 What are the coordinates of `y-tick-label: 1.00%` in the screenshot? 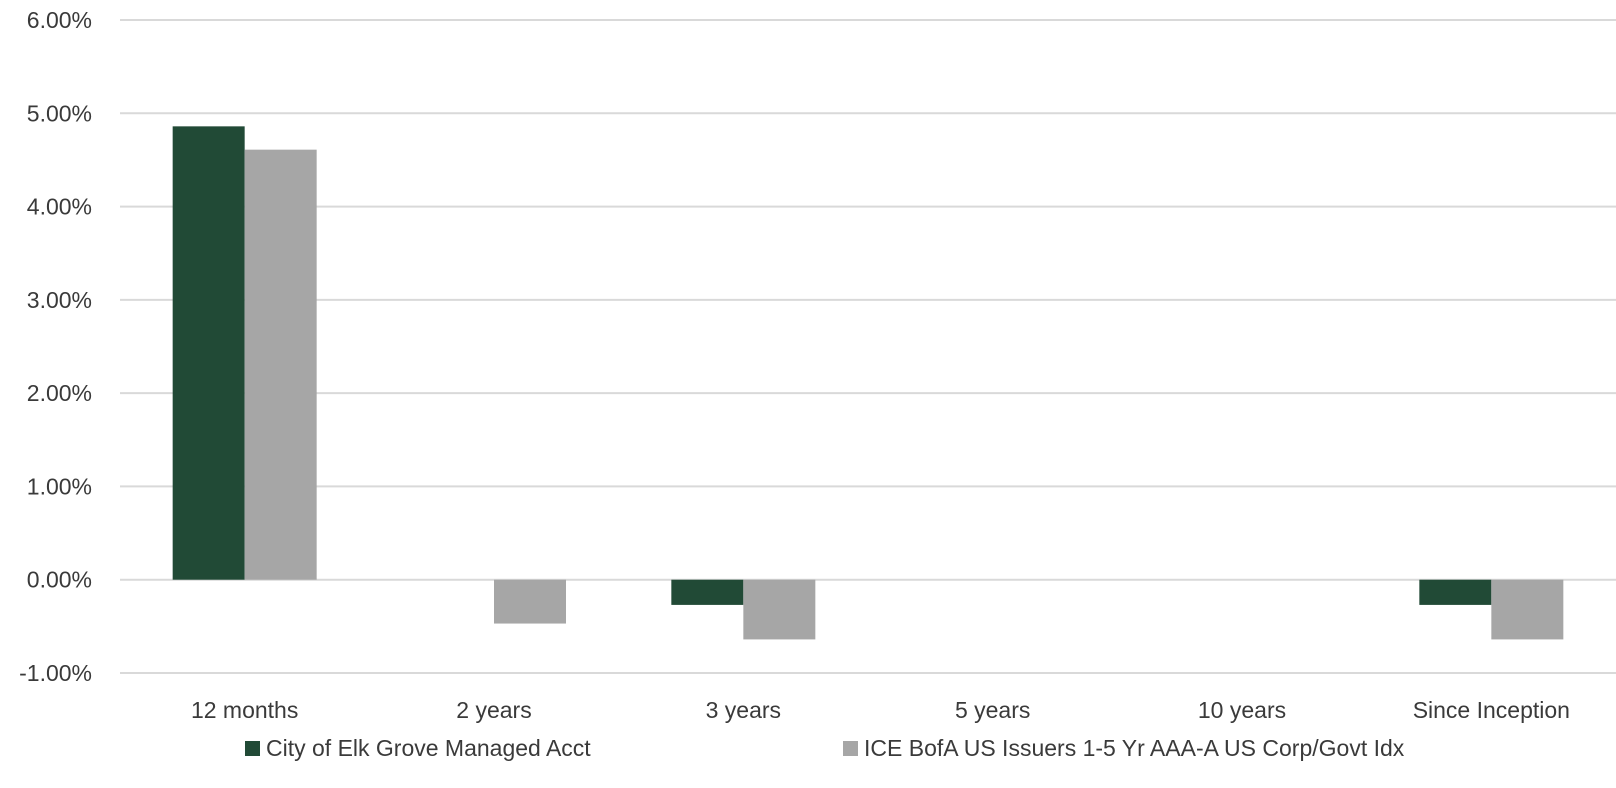 It's located at (59, 486).